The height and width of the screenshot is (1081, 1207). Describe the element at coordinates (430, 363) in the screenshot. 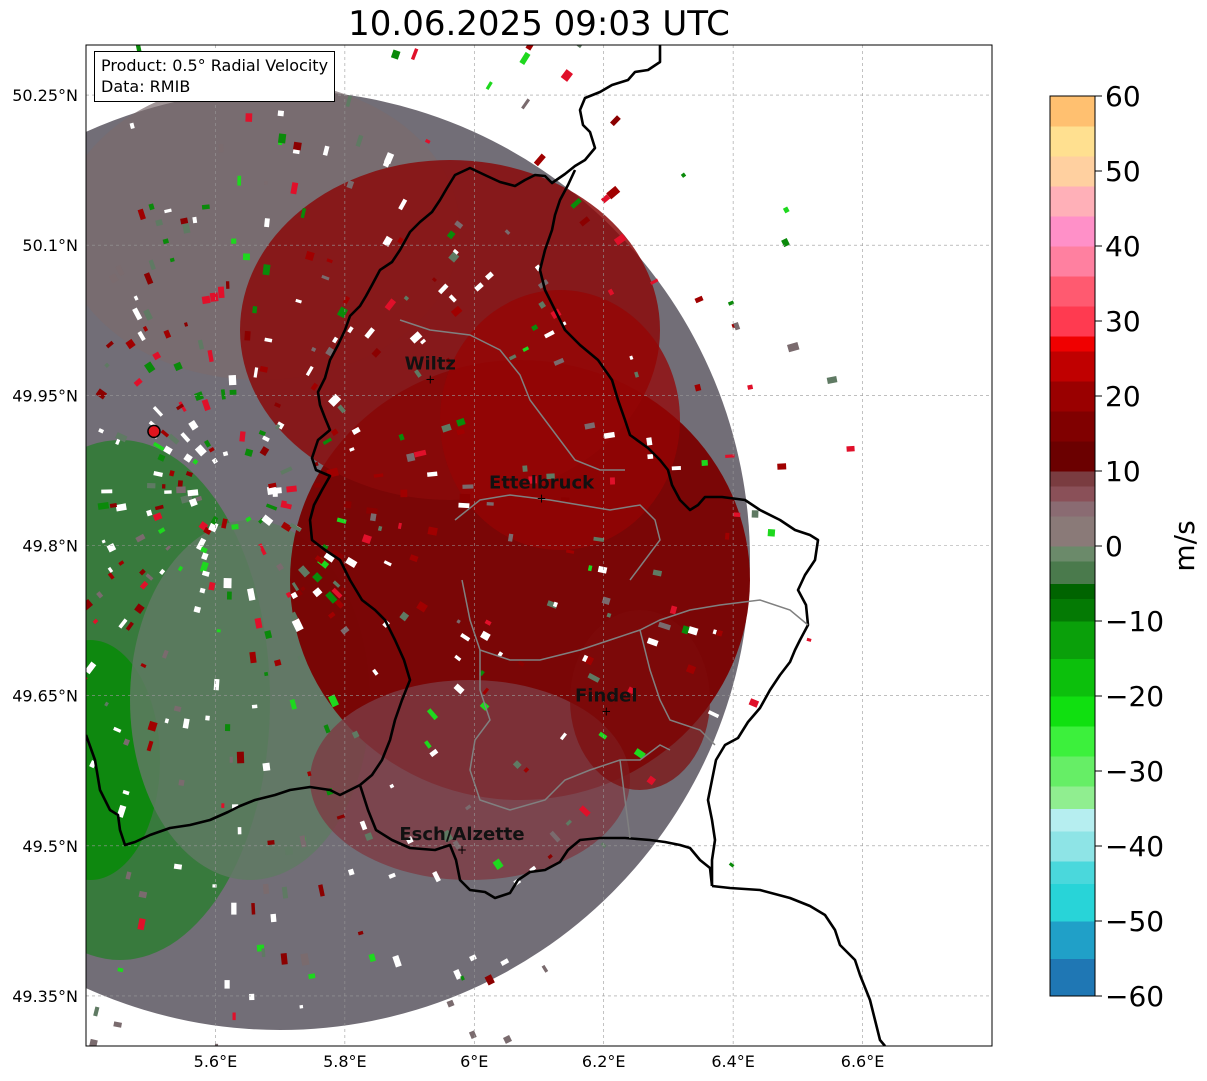

I see `city-label: Wiltz` at that location.